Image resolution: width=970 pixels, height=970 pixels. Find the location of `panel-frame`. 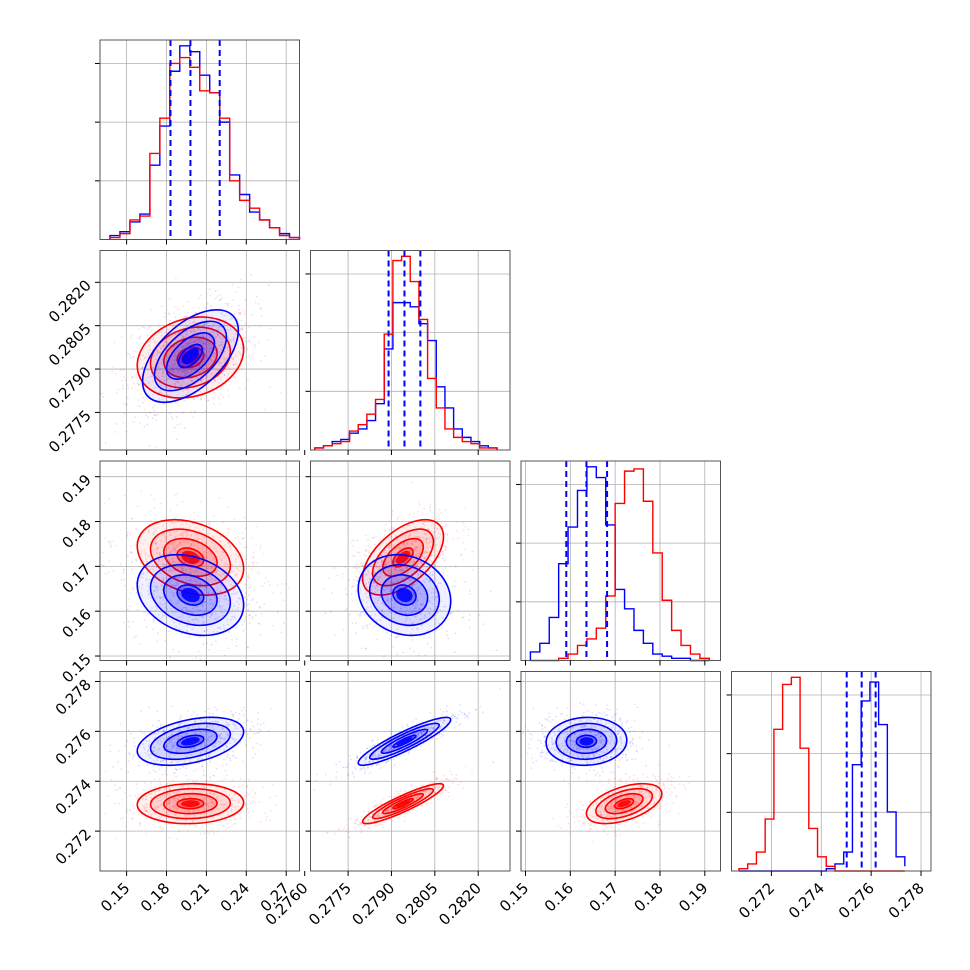

panel-frame is located at coordinates (199, 771).